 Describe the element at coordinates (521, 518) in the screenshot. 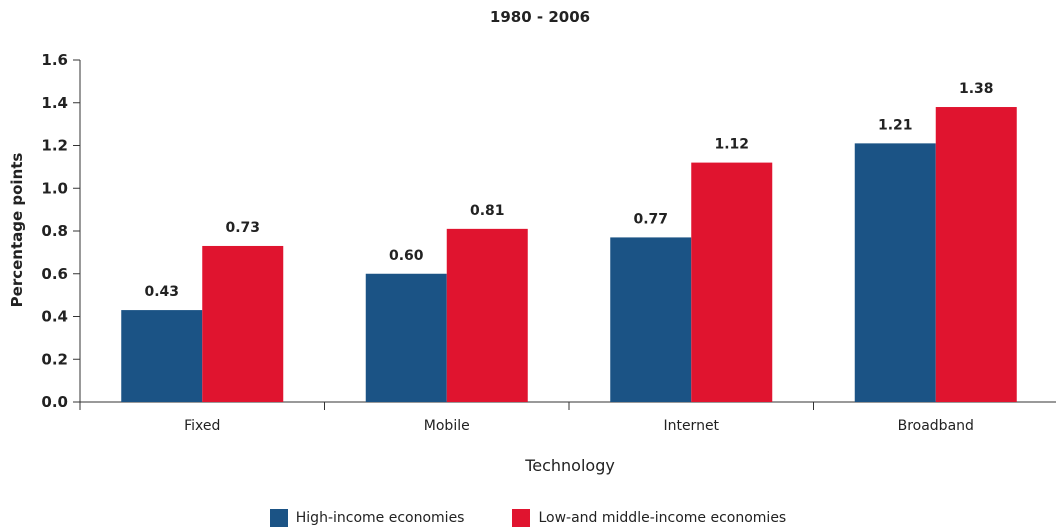

I see `legend-swatch-low-middle-income` at that location.